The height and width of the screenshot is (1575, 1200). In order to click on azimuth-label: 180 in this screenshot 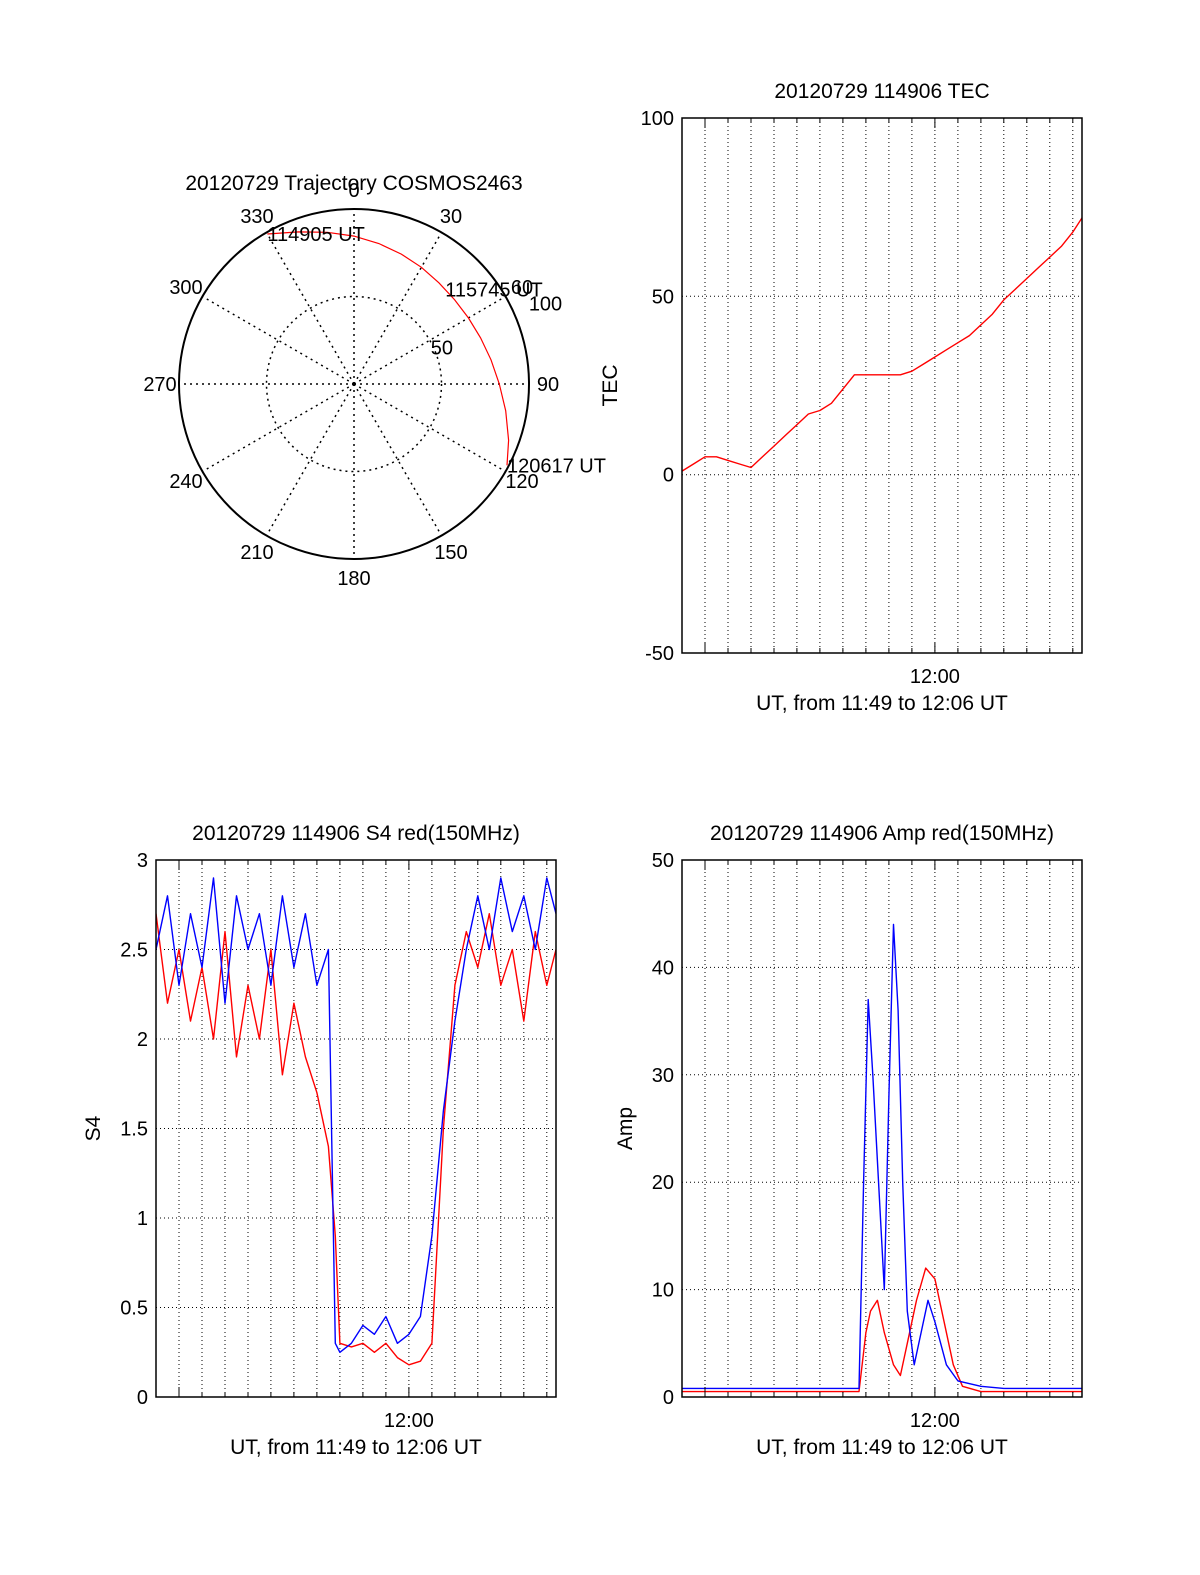, I will do `click(353, 579)`.